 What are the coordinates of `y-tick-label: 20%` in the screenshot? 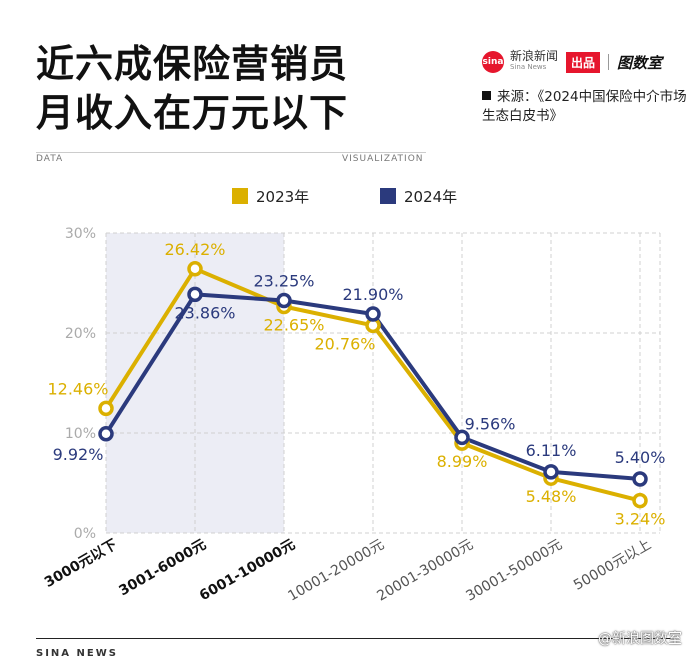 It's located at (80, 334).